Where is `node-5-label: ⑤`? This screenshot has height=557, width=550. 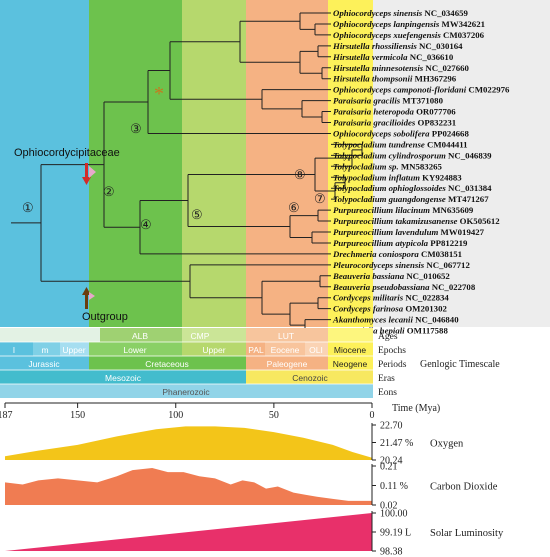 node-5-label: ⑤ is located at coordinates (197, 214).